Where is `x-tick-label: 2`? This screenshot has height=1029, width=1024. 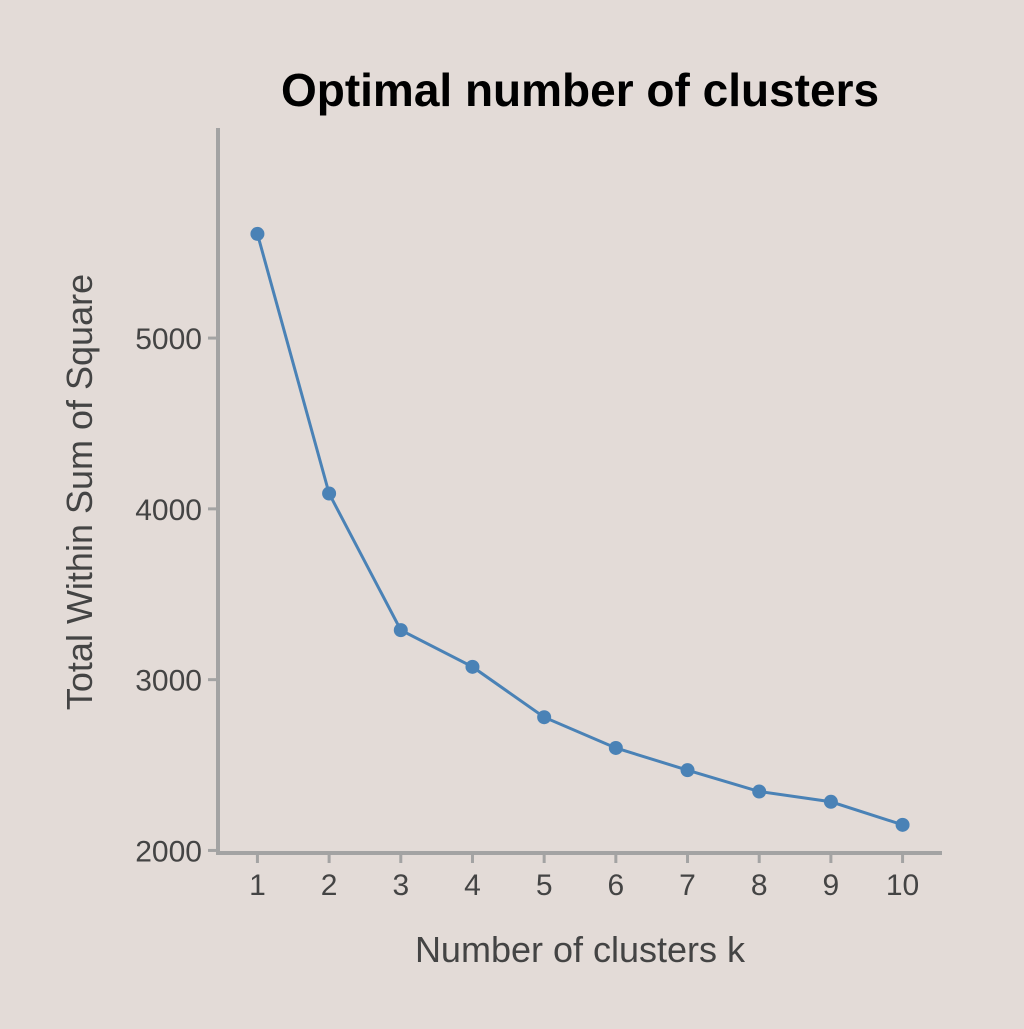
x-tick-label: 2 is located at coordinates (329, 885).